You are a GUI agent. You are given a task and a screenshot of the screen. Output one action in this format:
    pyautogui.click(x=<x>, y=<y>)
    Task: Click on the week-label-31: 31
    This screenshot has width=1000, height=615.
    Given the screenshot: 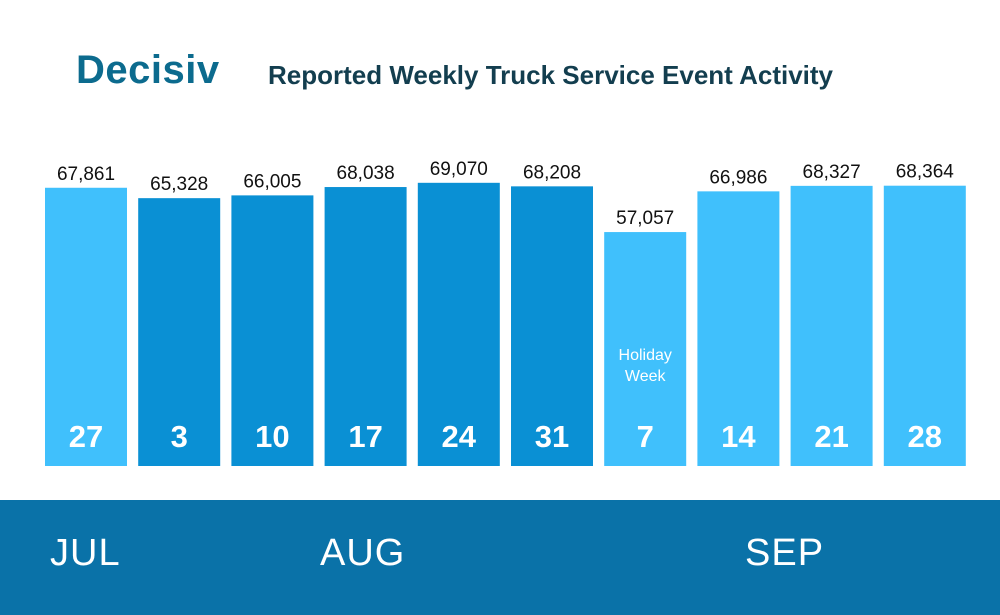 What is the action you would take?
    pyautogui.click(x=552, y=436)
    